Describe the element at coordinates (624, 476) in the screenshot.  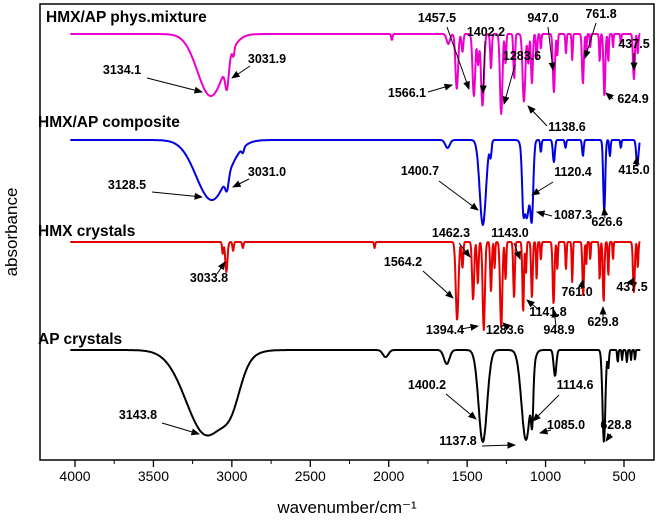
I see `x-tick-label: 500` at that location.